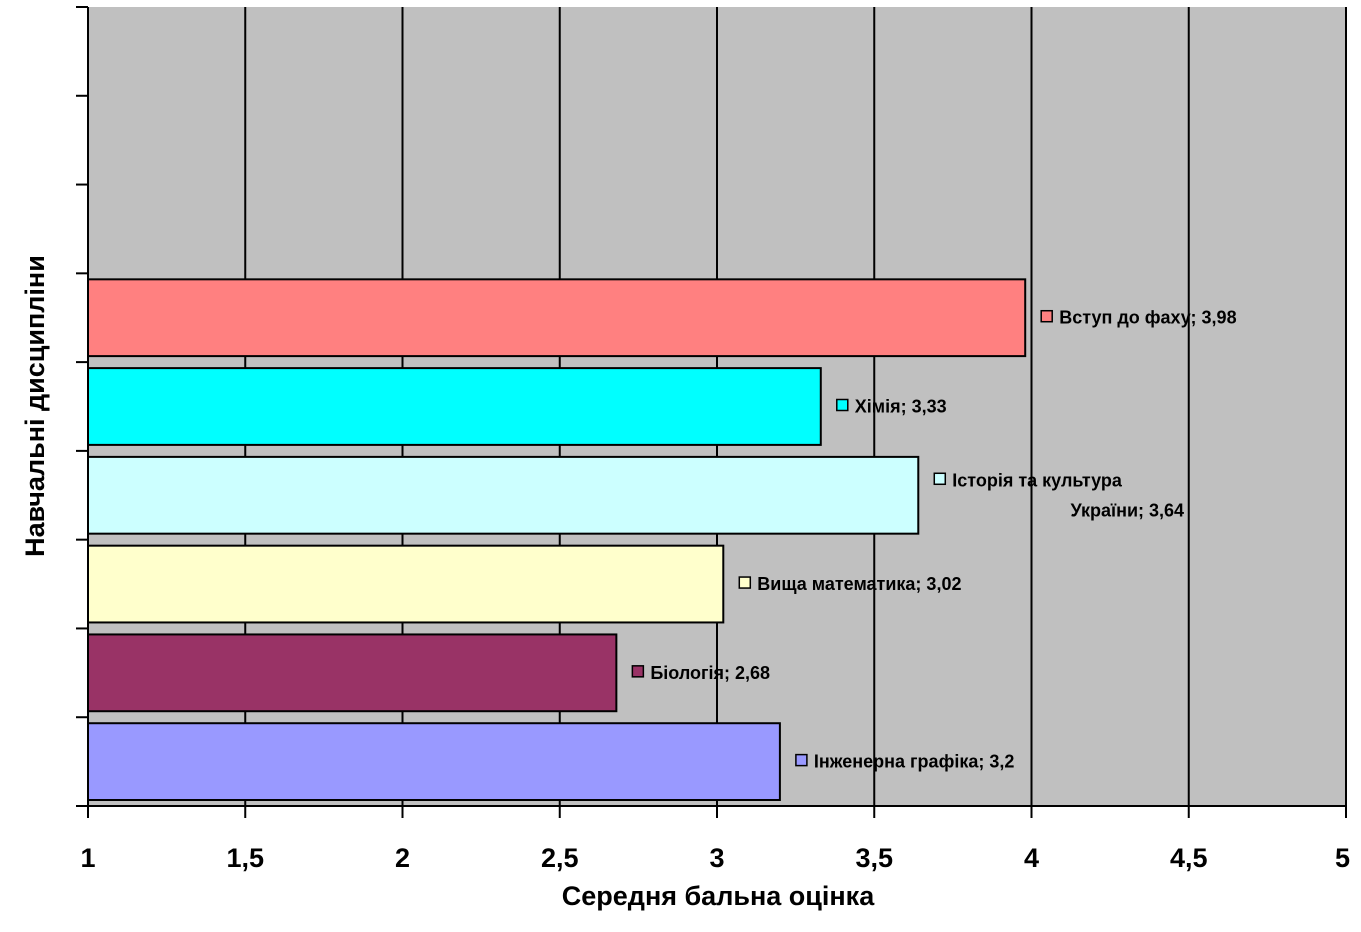 The image size is (1361, 932). I want to click on data-label: Вища математика; 3,02, so click(859, 584).